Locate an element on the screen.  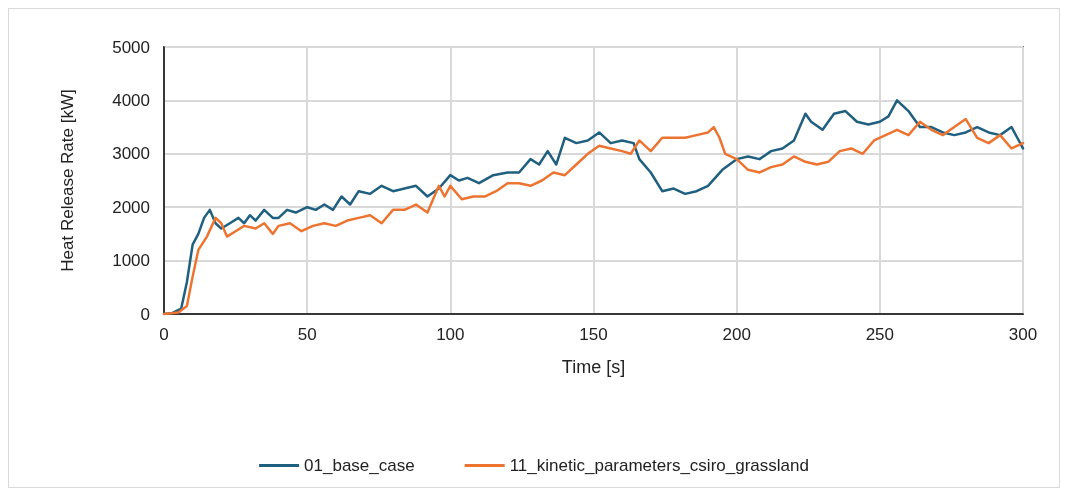
y-axis-title: Heat Release Rate [kW] is located at coordinates (67, 180).